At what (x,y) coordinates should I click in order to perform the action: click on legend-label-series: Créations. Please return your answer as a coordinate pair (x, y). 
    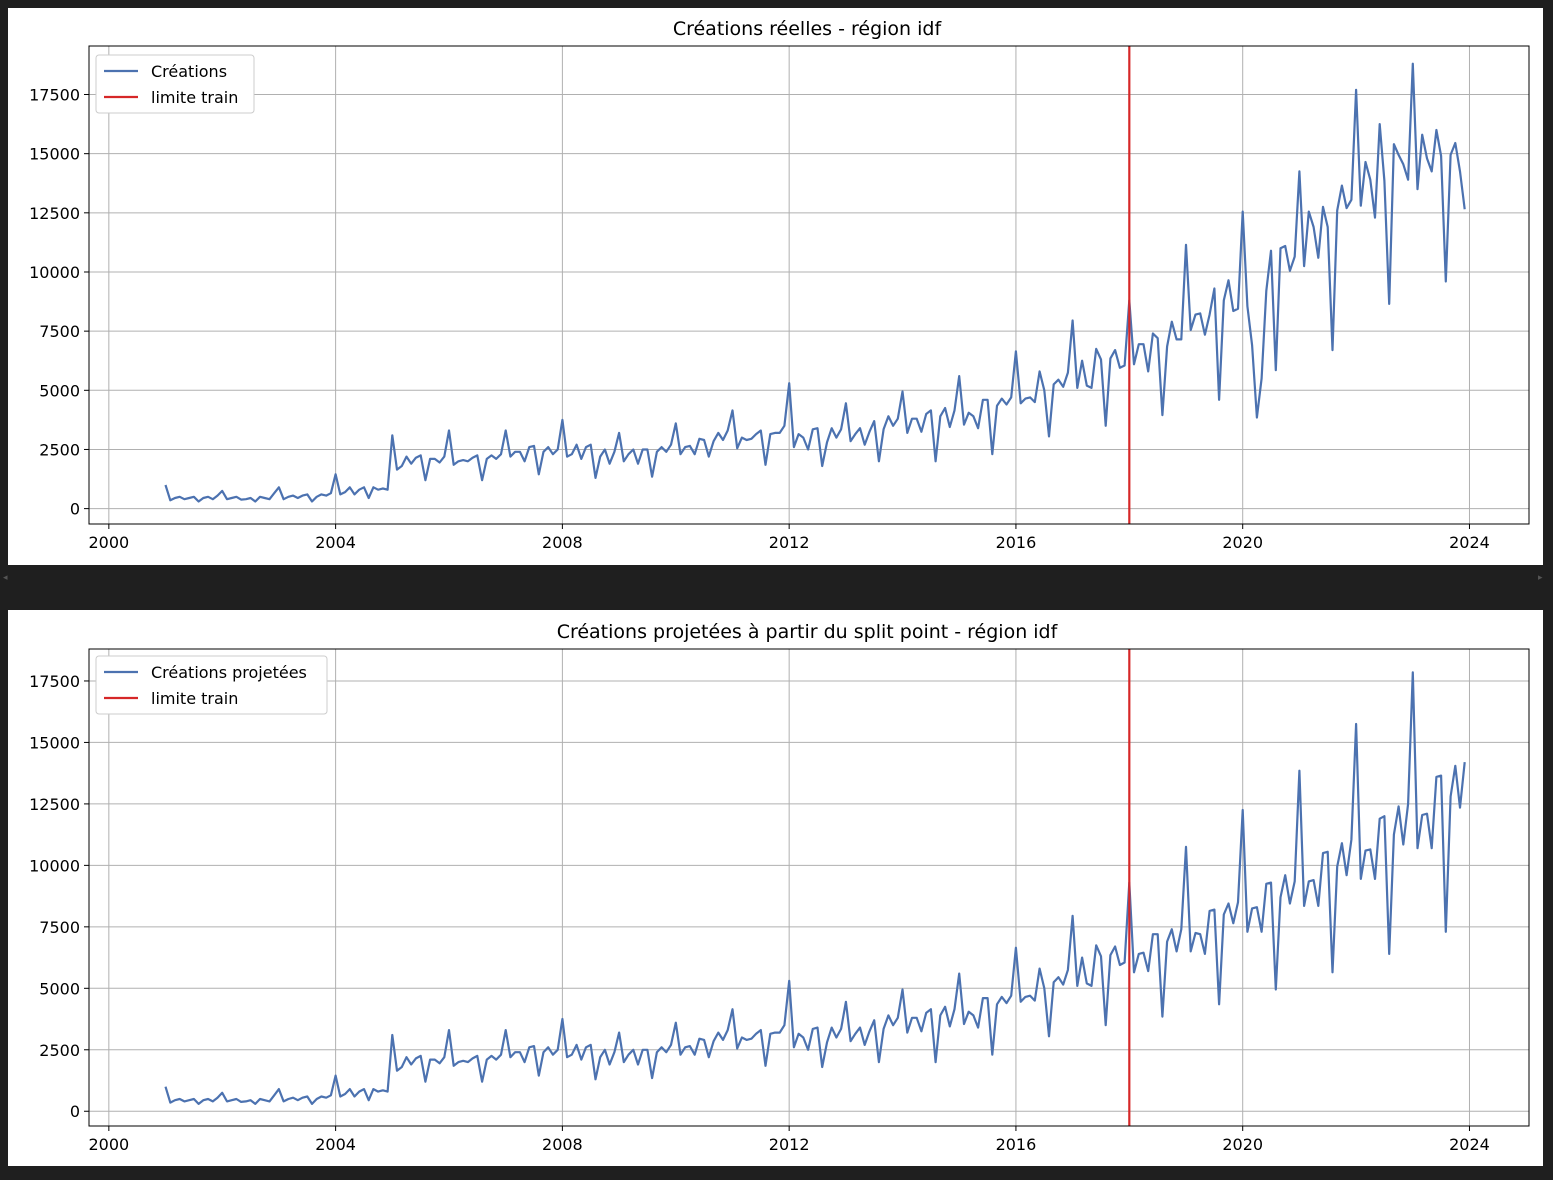
    Looking at the image, I should click on (189, 71).